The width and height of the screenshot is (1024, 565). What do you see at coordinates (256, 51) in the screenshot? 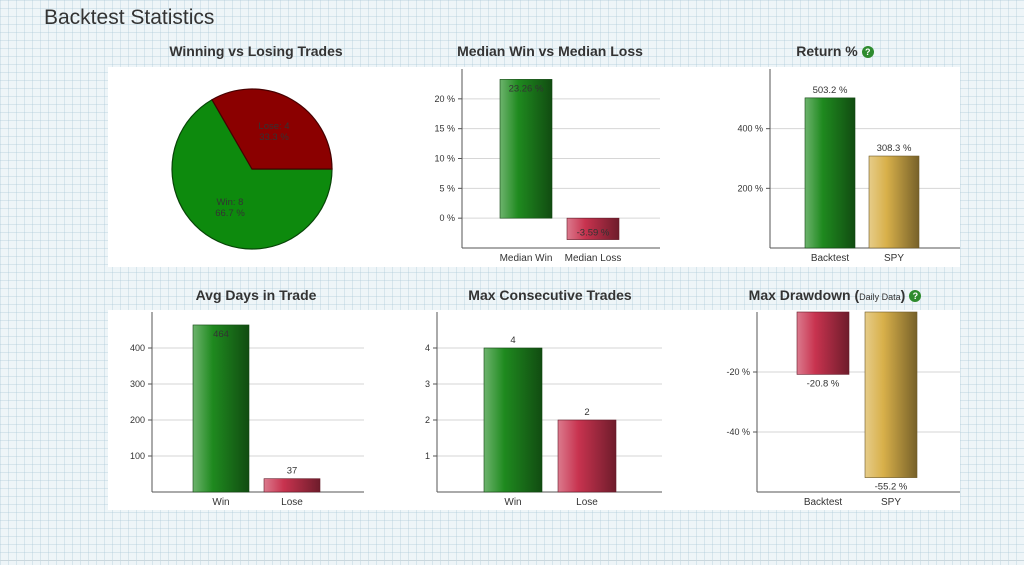
I see `win-lose-title: Winning vs Losing Trades` at bounding box center [256, 51].